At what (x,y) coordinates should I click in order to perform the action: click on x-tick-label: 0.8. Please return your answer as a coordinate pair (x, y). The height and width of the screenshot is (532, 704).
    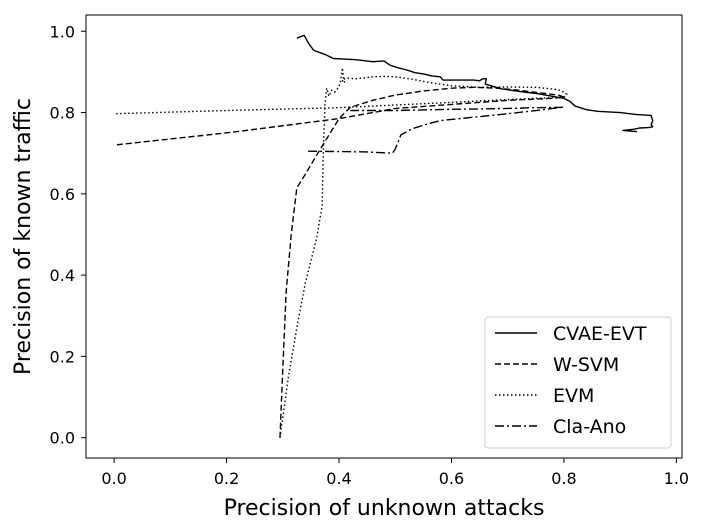
    Looking at the image, I should click on (563, 478).